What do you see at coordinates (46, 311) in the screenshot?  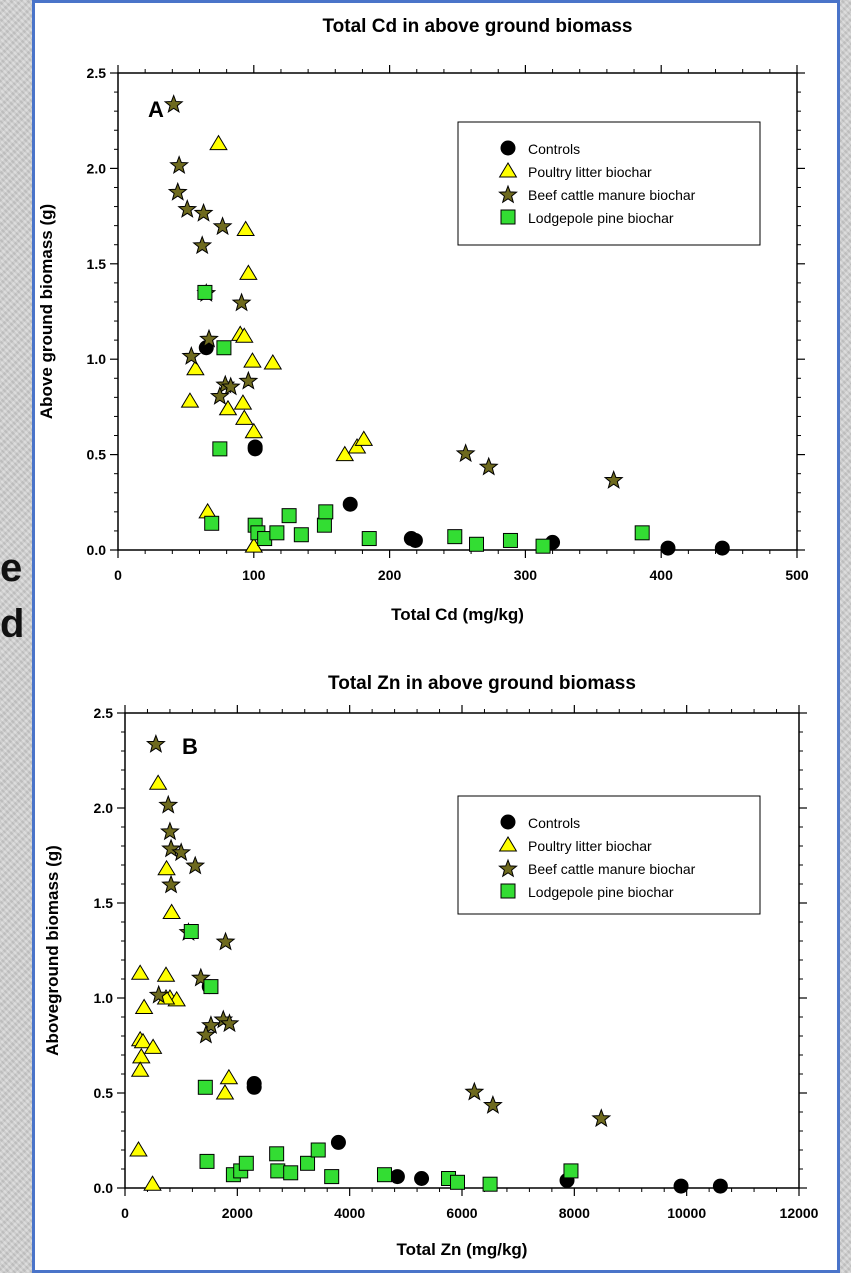 I see `y-axis-label: Above ground biomass (g)` at bounding box center [46, 311].